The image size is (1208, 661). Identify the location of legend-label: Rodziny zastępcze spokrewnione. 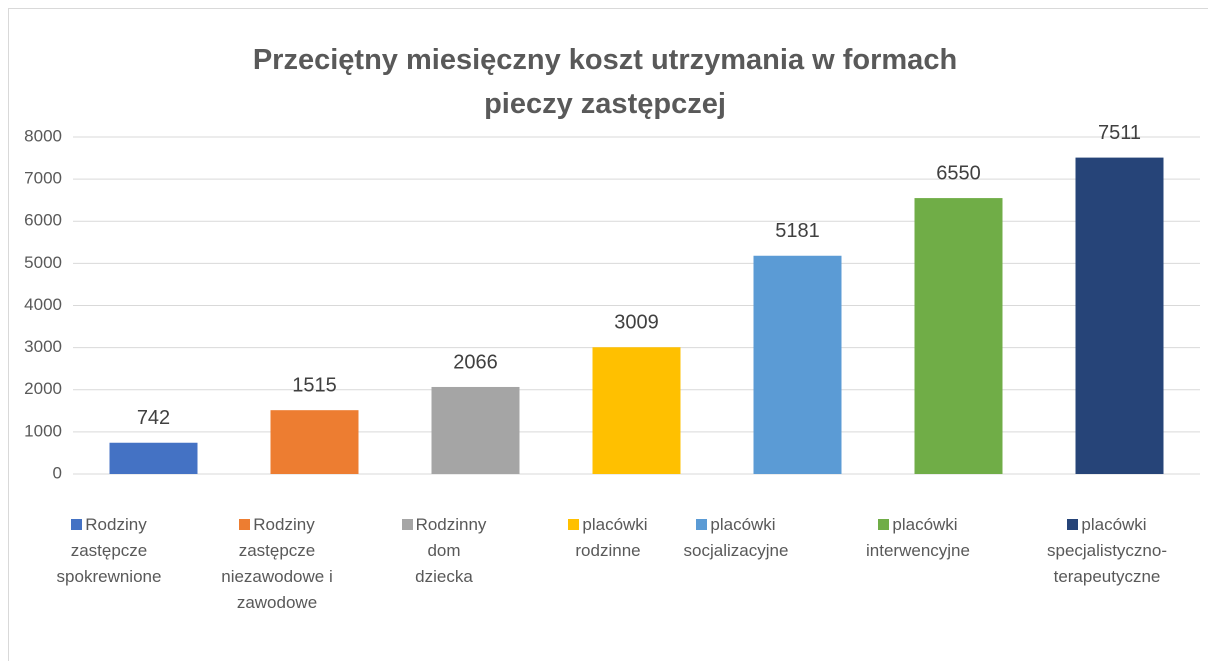
(109, 550).